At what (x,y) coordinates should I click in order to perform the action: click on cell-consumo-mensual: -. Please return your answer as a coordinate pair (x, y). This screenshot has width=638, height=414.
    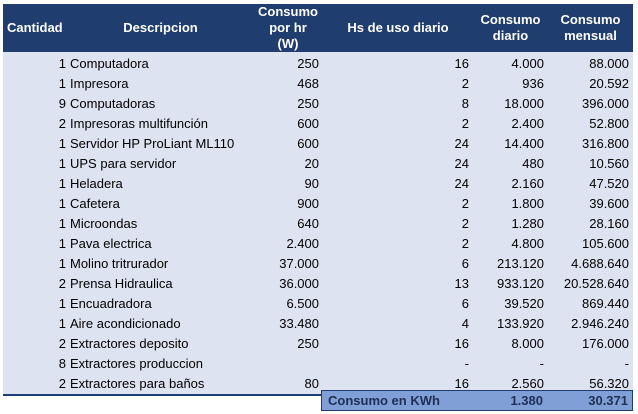
    Looking at the image, I should click on (590, 364).